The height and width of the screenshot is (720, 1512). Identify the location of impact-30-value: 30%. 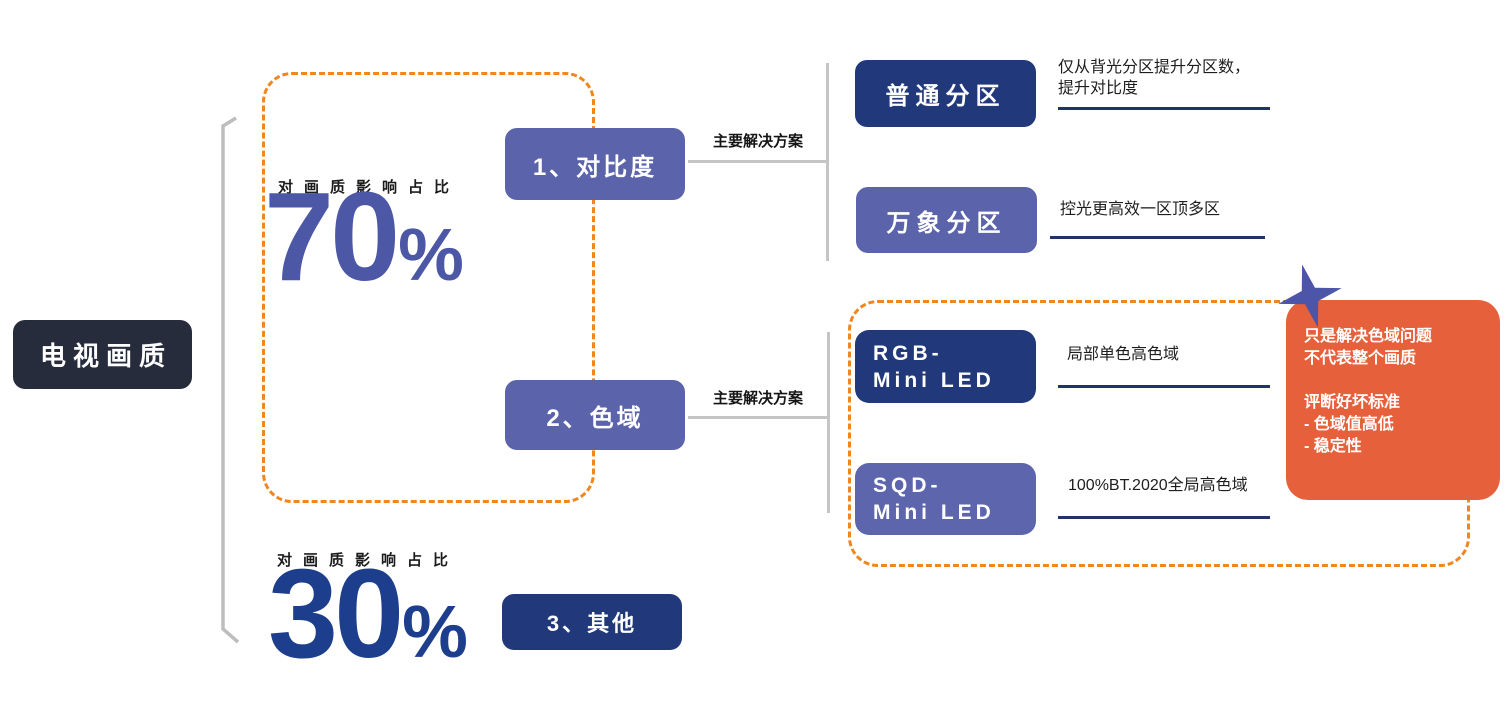
(368, 614).